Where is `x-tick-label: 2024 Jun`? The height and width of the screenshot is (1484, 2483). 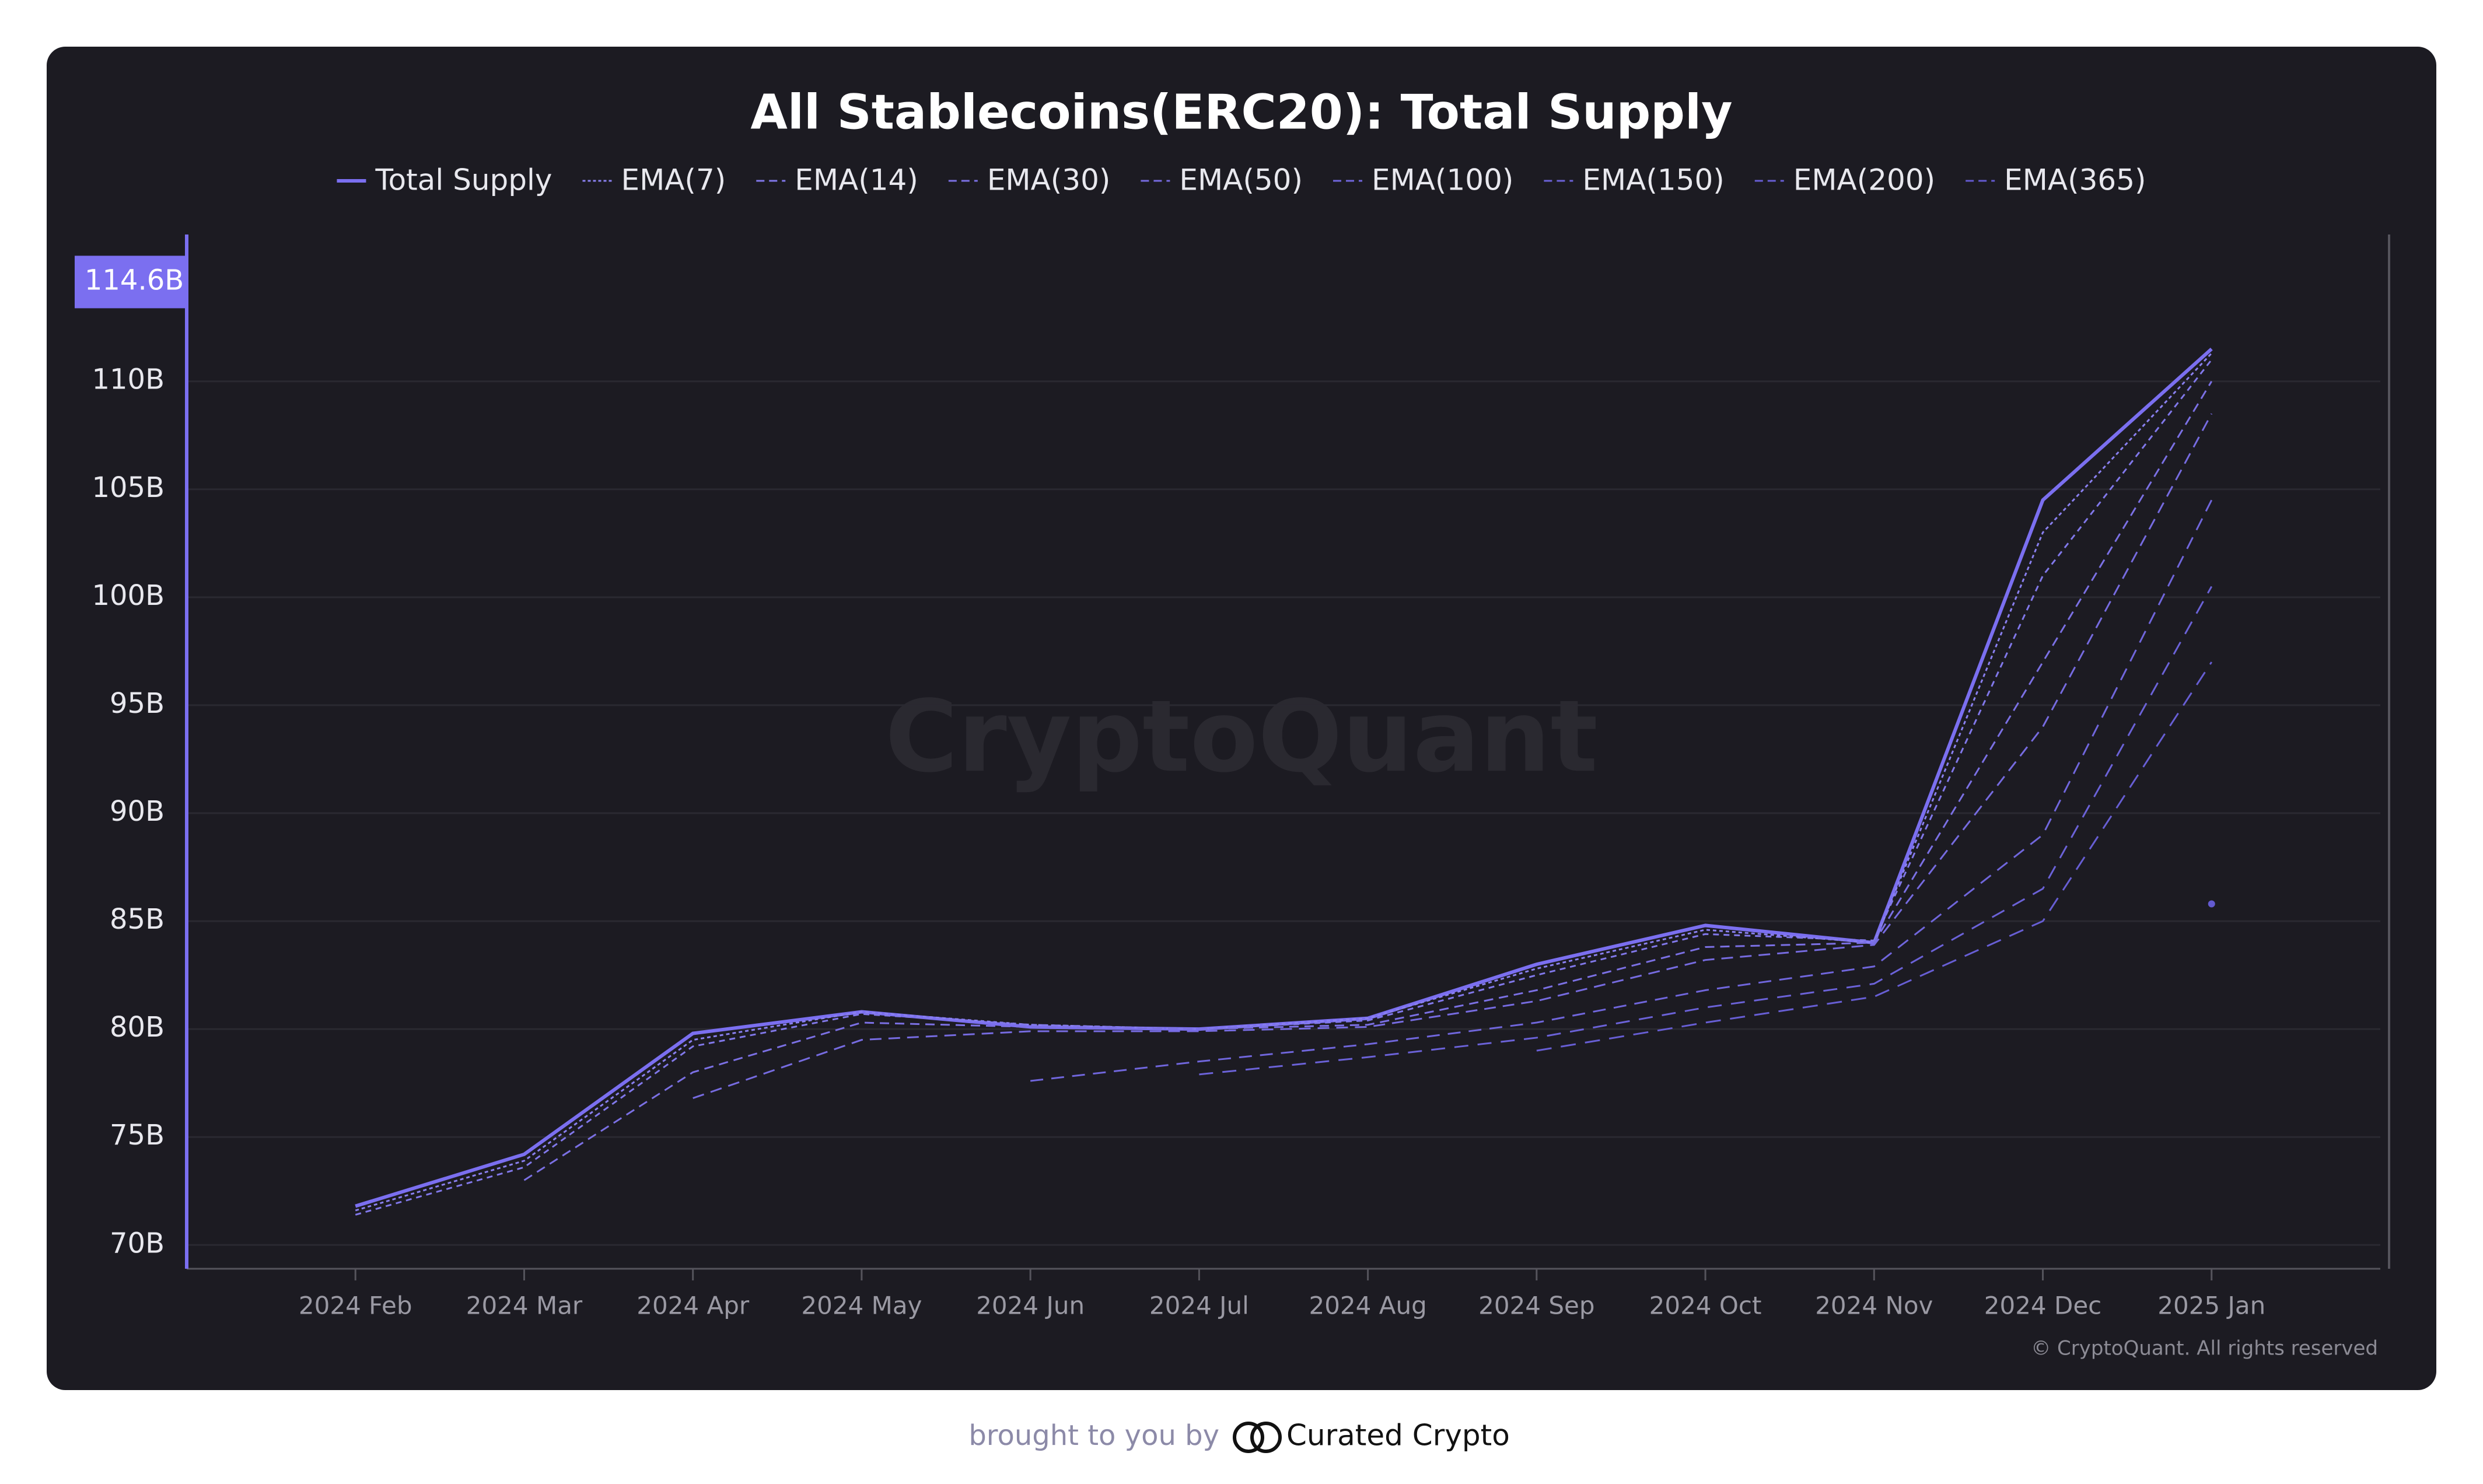
x-tick-label: 2024 Jun is located at coordinates (1030, 1306).